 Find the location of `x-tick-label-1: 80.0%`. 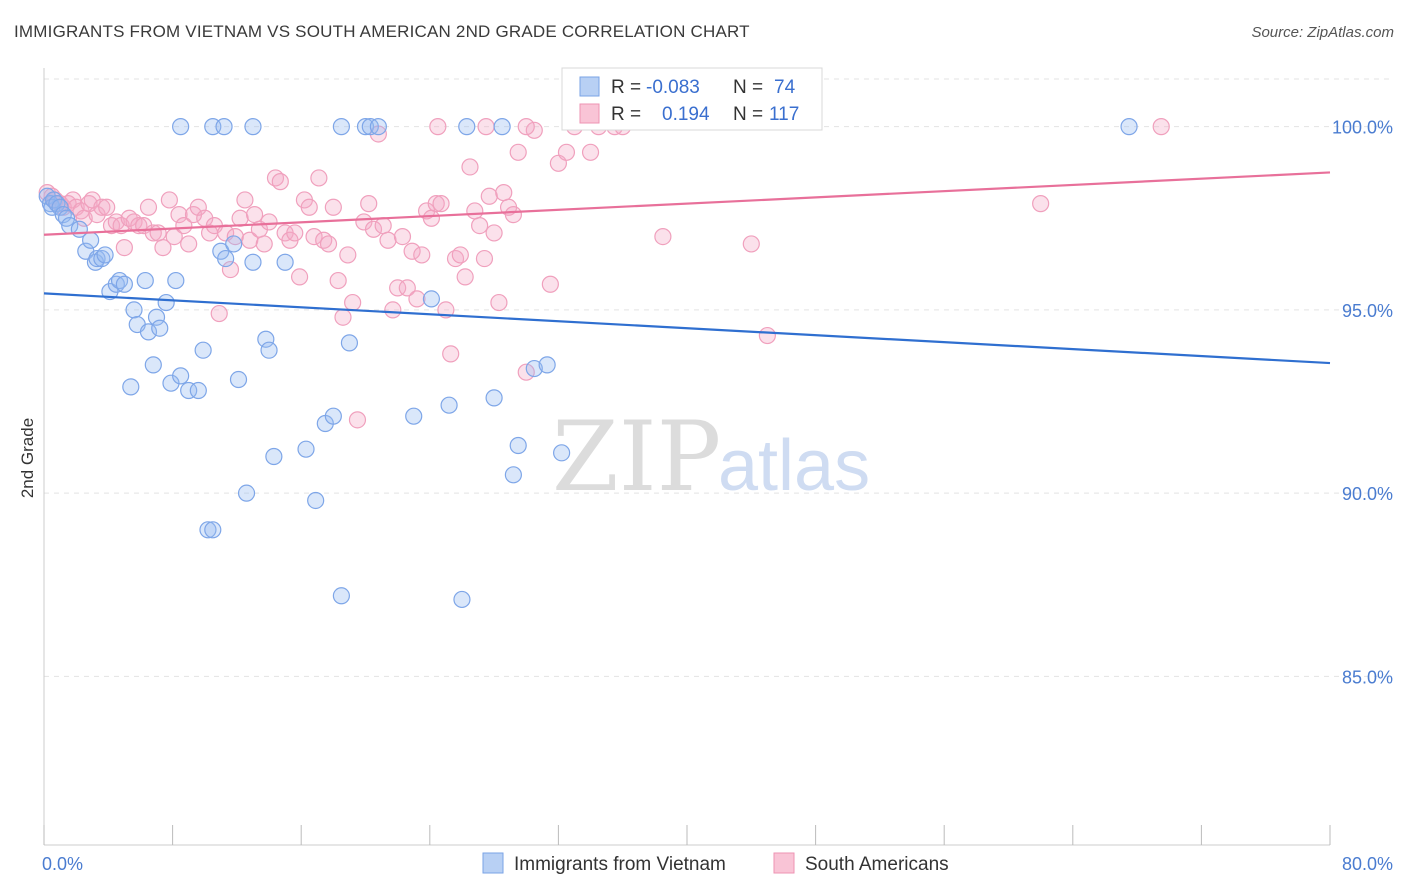

x-tick-label-1: 80.0% is located at coordinates (1367, 864).